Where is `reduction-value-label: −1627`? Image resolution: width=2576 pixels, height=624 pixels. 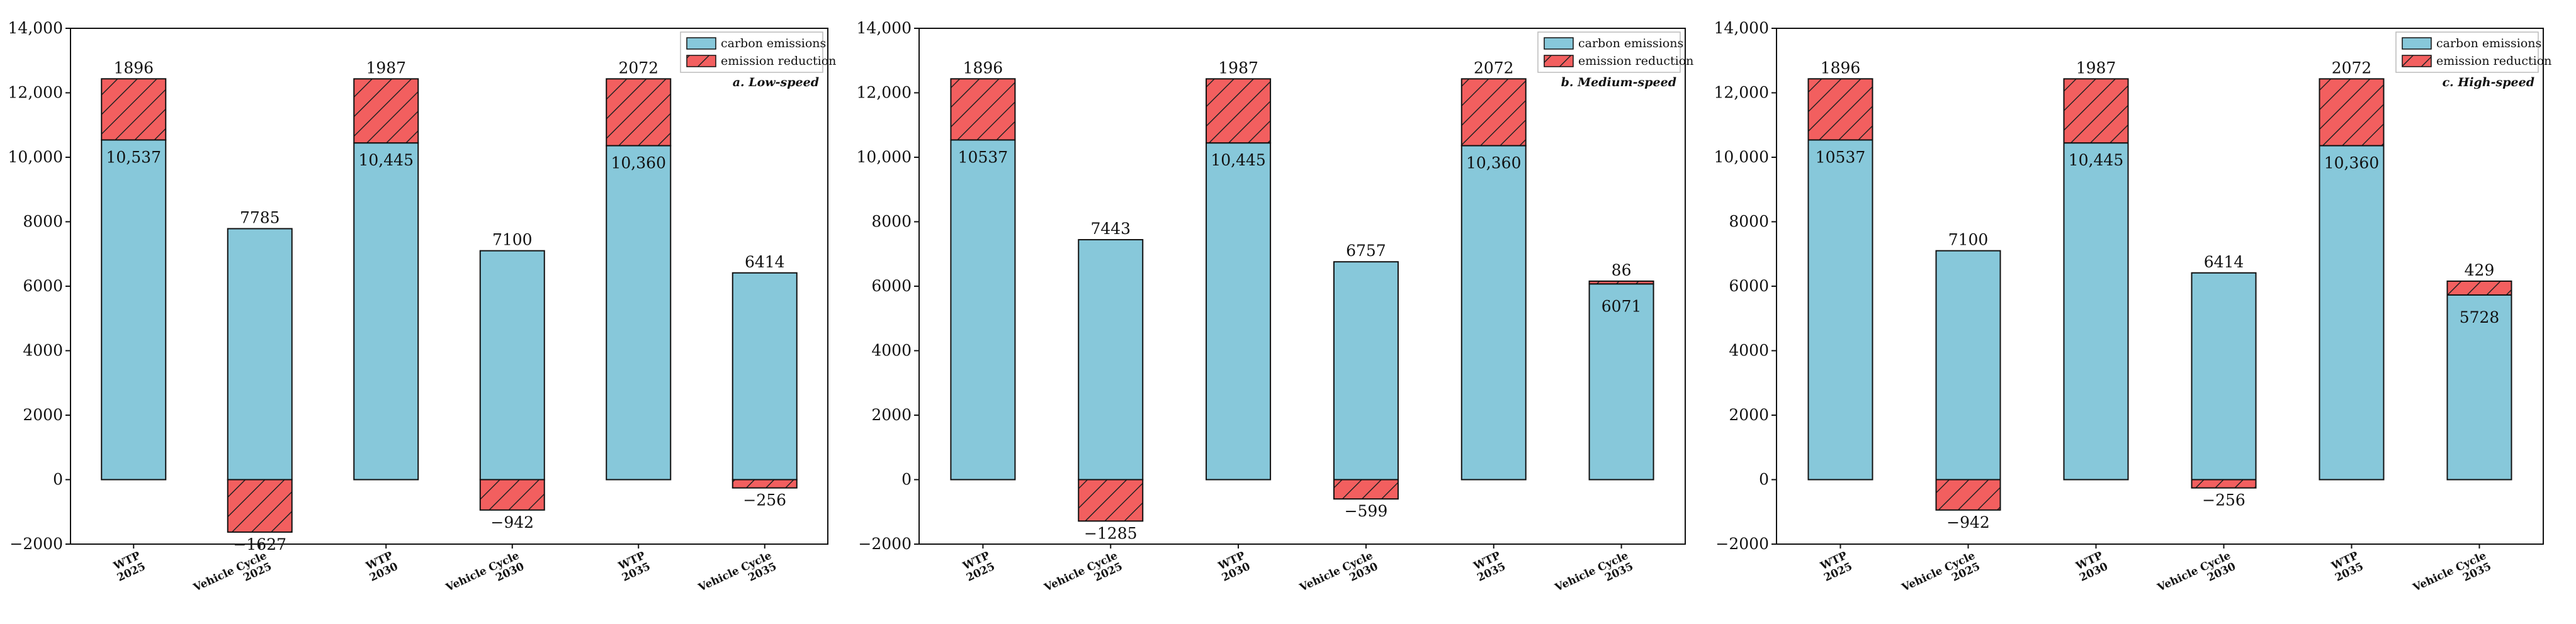 reduction-value-label: −1627 is located at coordinates (259, 544).